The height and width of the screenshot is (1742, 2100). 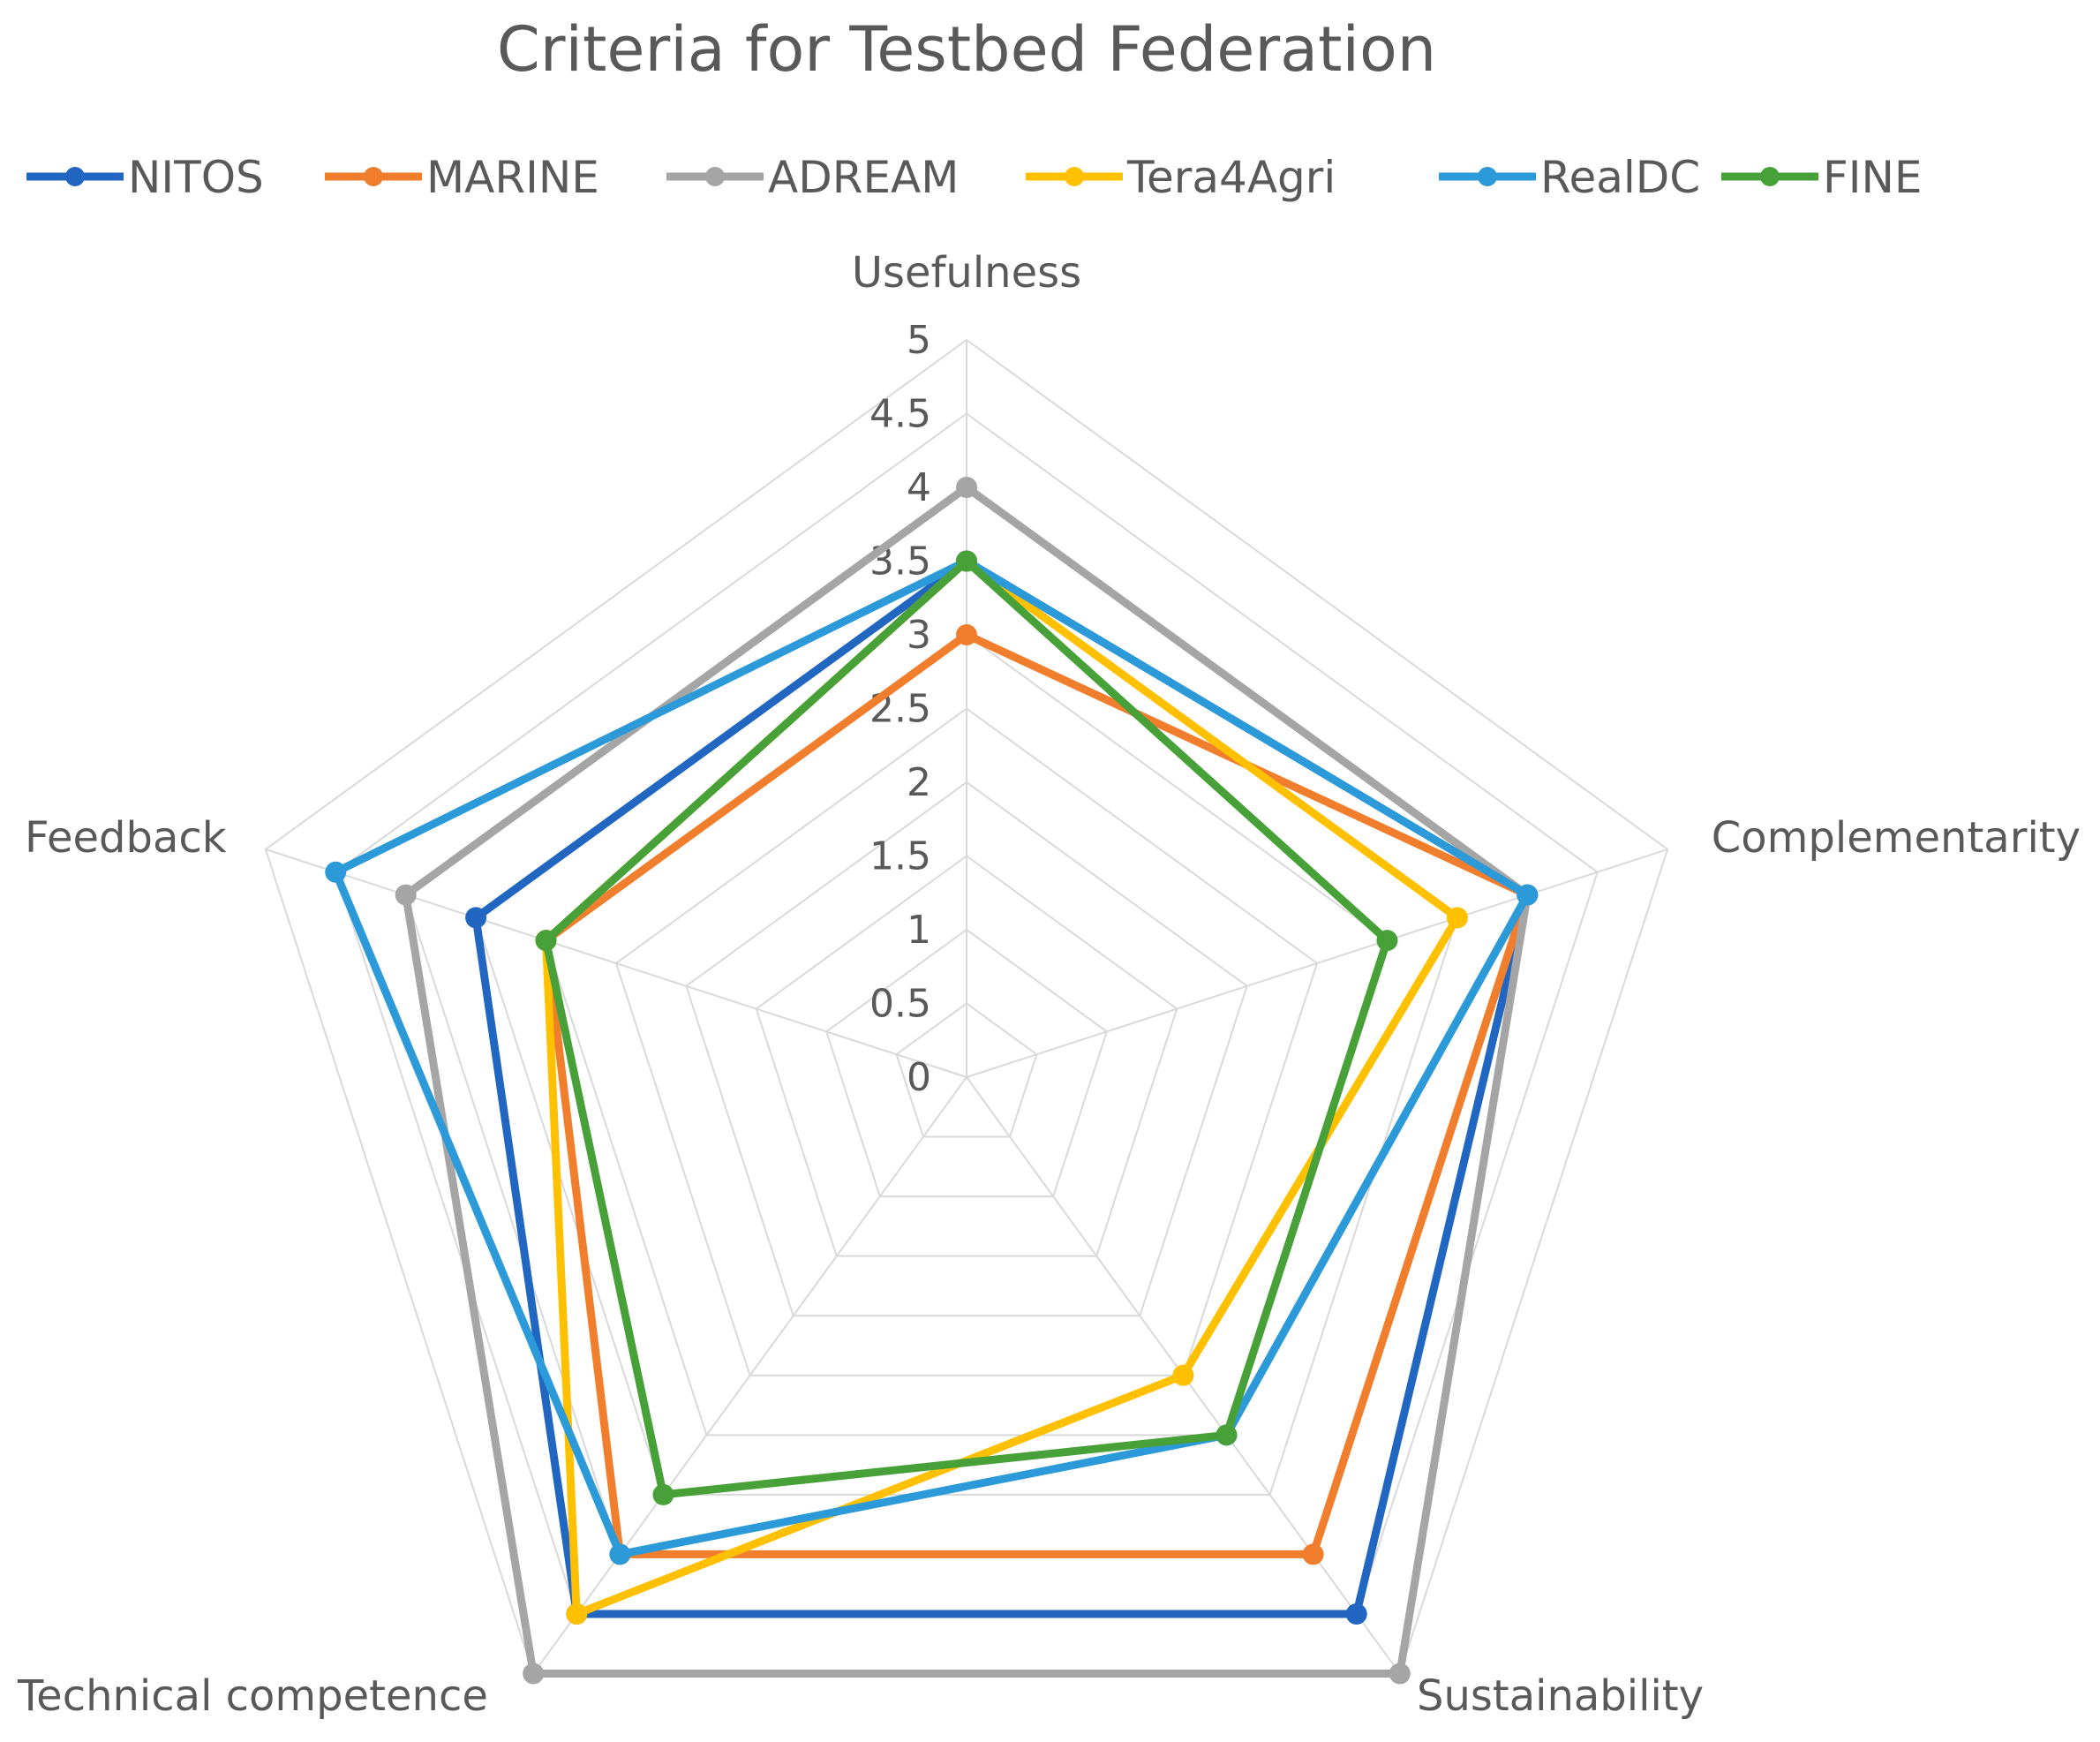 I want to click on legend-item-marine: MARINE, so click(x=462, y=177).